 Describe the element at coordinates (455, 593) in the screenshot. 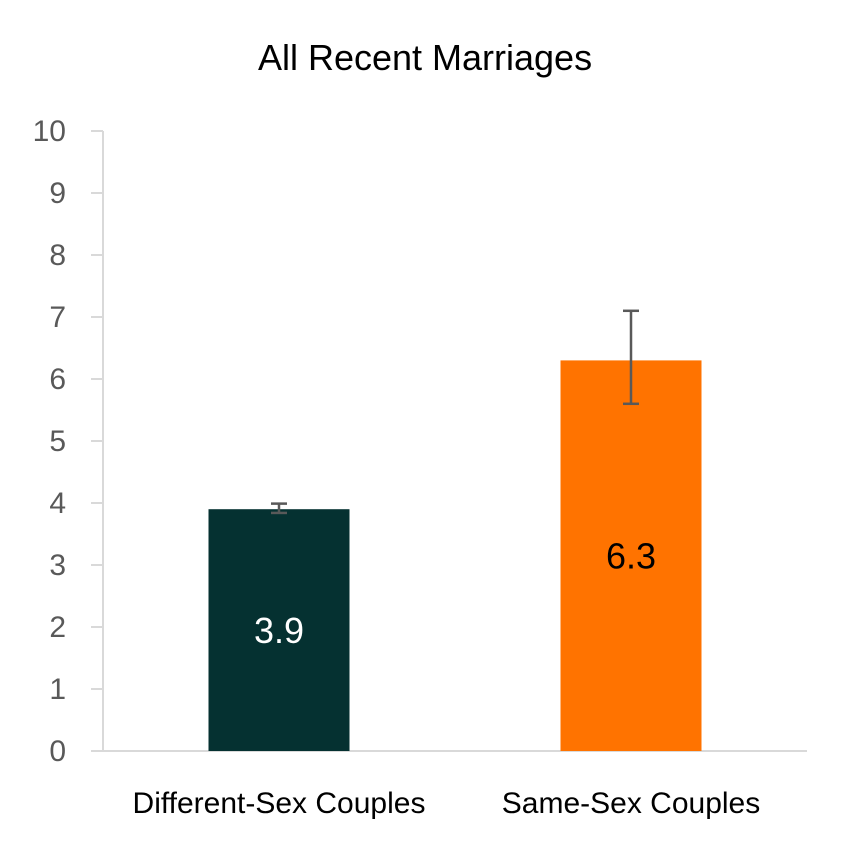

I see `data-labels: 3.9 6.3` at that location.